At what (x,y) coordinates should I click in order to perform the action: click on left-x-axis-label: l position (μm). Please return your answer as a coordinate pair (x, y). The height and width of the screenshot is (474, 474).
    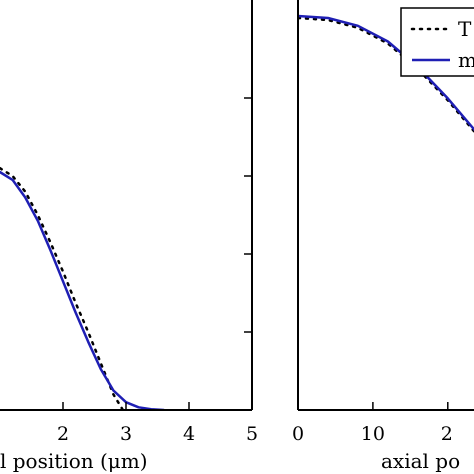
    Looking at the image, I should click on (74, 461).